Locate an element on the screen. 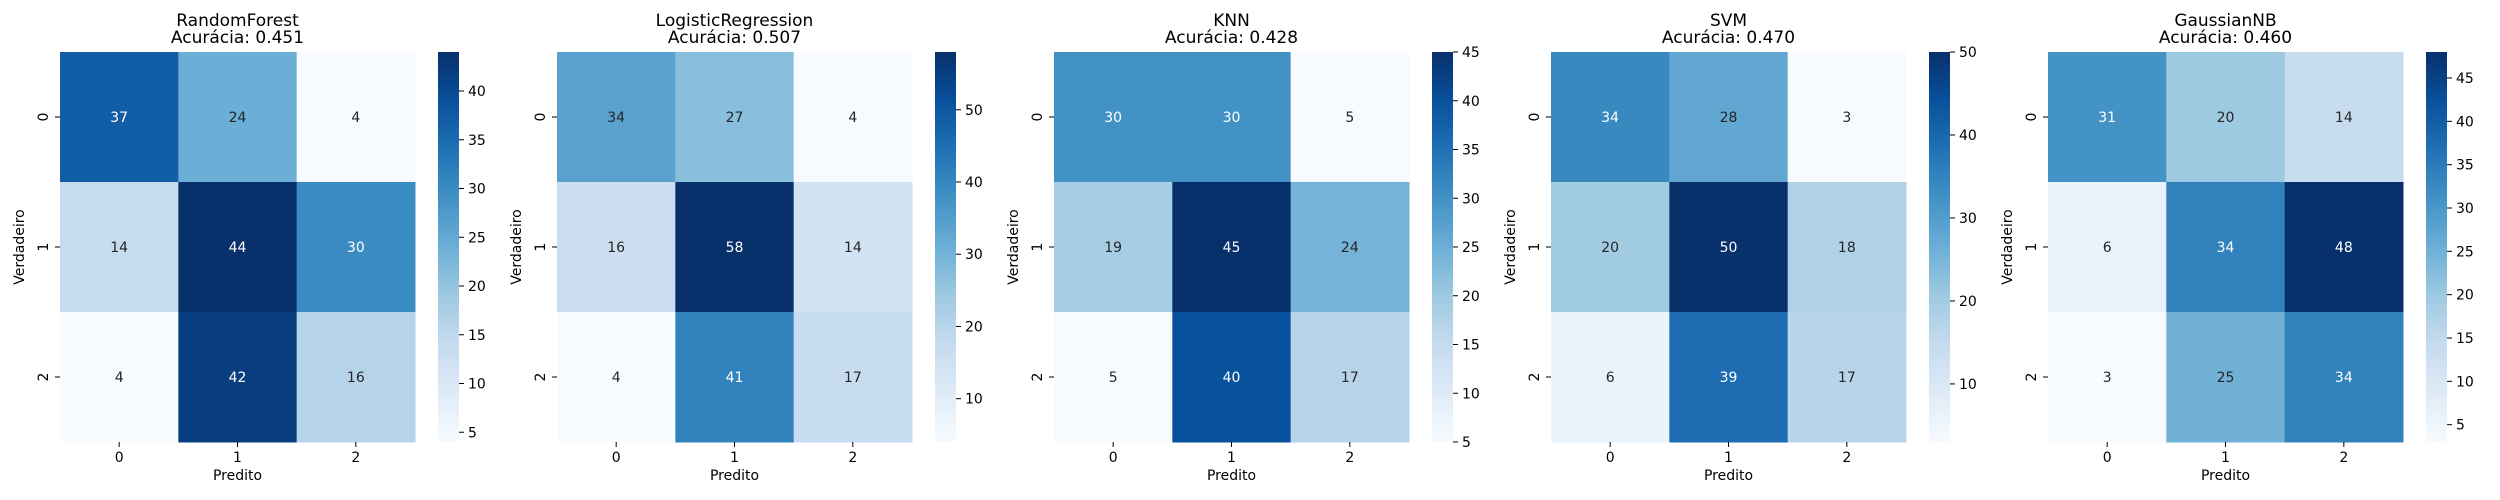  cell-value-label: 24 is located at coordinates (238, 118).